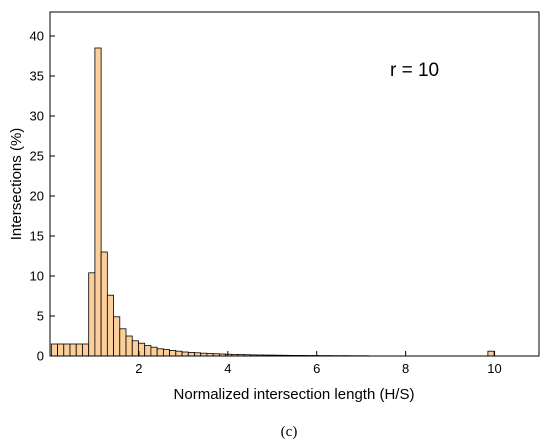  I want to click on figure-caption: (c), so click(289, 432).